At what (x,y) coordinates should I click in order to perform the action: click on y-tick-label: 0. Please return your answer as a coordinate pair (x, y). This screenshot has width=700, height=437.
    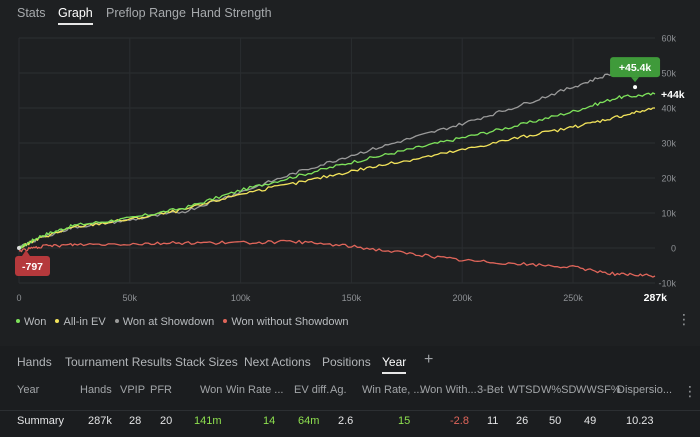
    Looking at the image, I should click on (673, 249).